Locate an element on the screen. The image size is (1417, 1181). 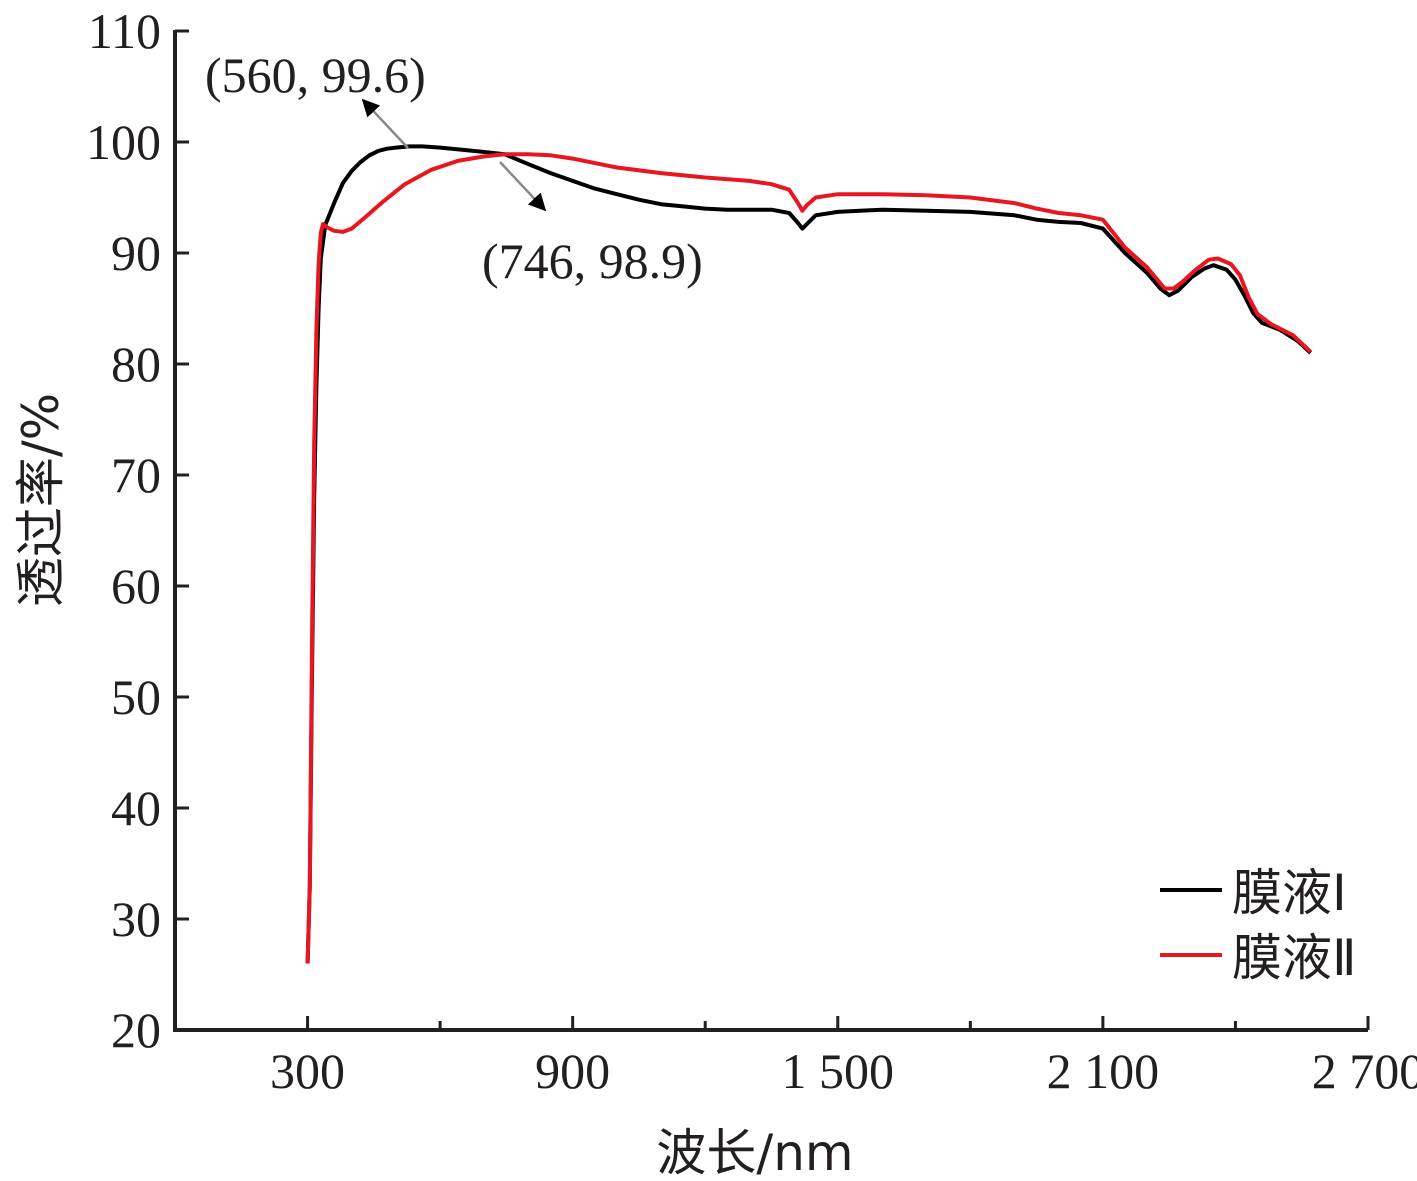
x-tick-label: 2 700 is located at coordinates (1364, 1071).